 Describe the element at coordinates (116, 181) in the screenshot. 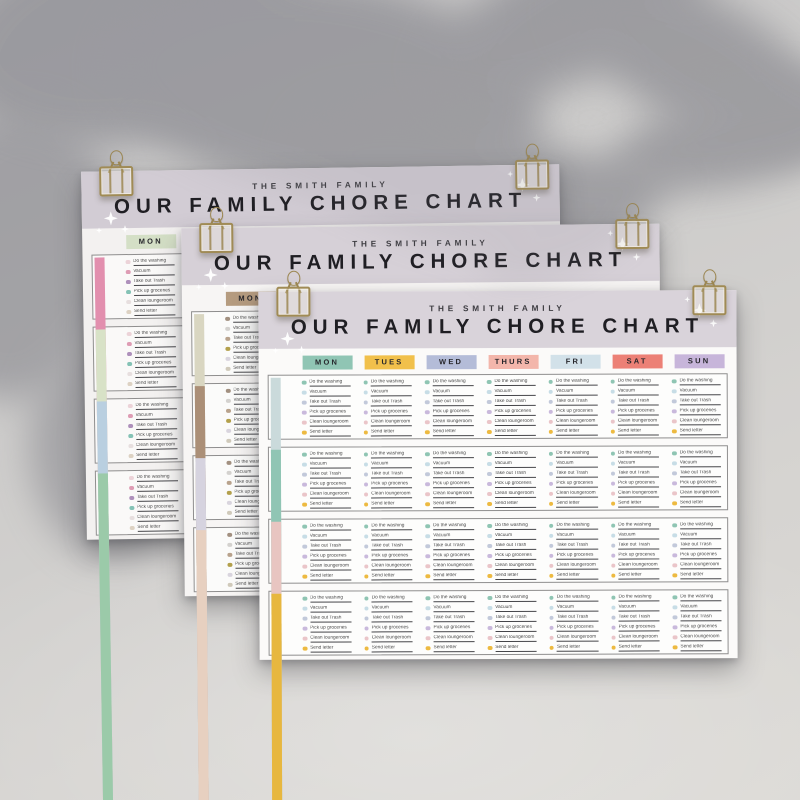

I see `clip-body` at that location.